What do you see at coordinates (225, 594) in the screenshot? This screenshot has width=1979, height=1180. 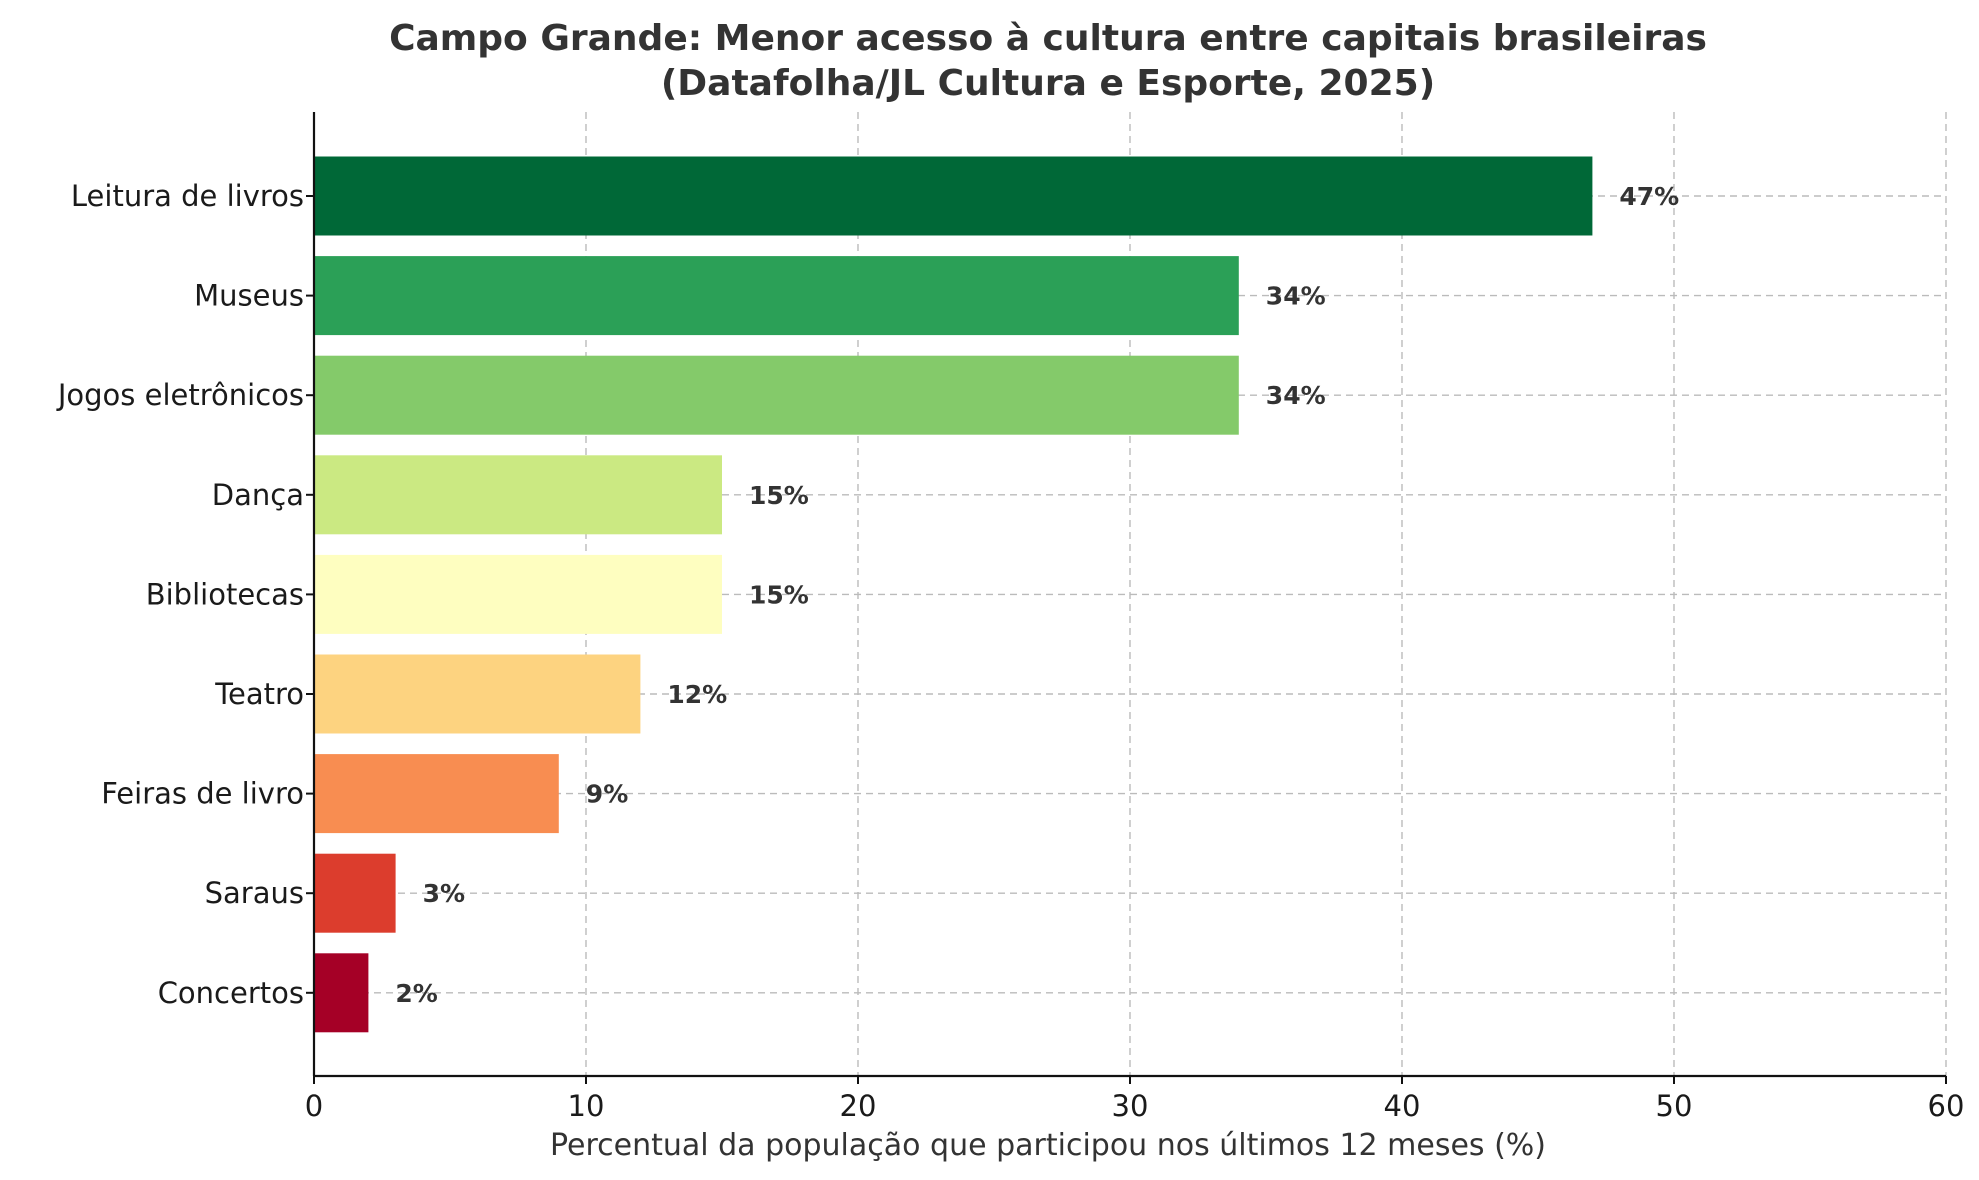 I see `category-label: Bibliotecas` at bounding box center [225, 594].